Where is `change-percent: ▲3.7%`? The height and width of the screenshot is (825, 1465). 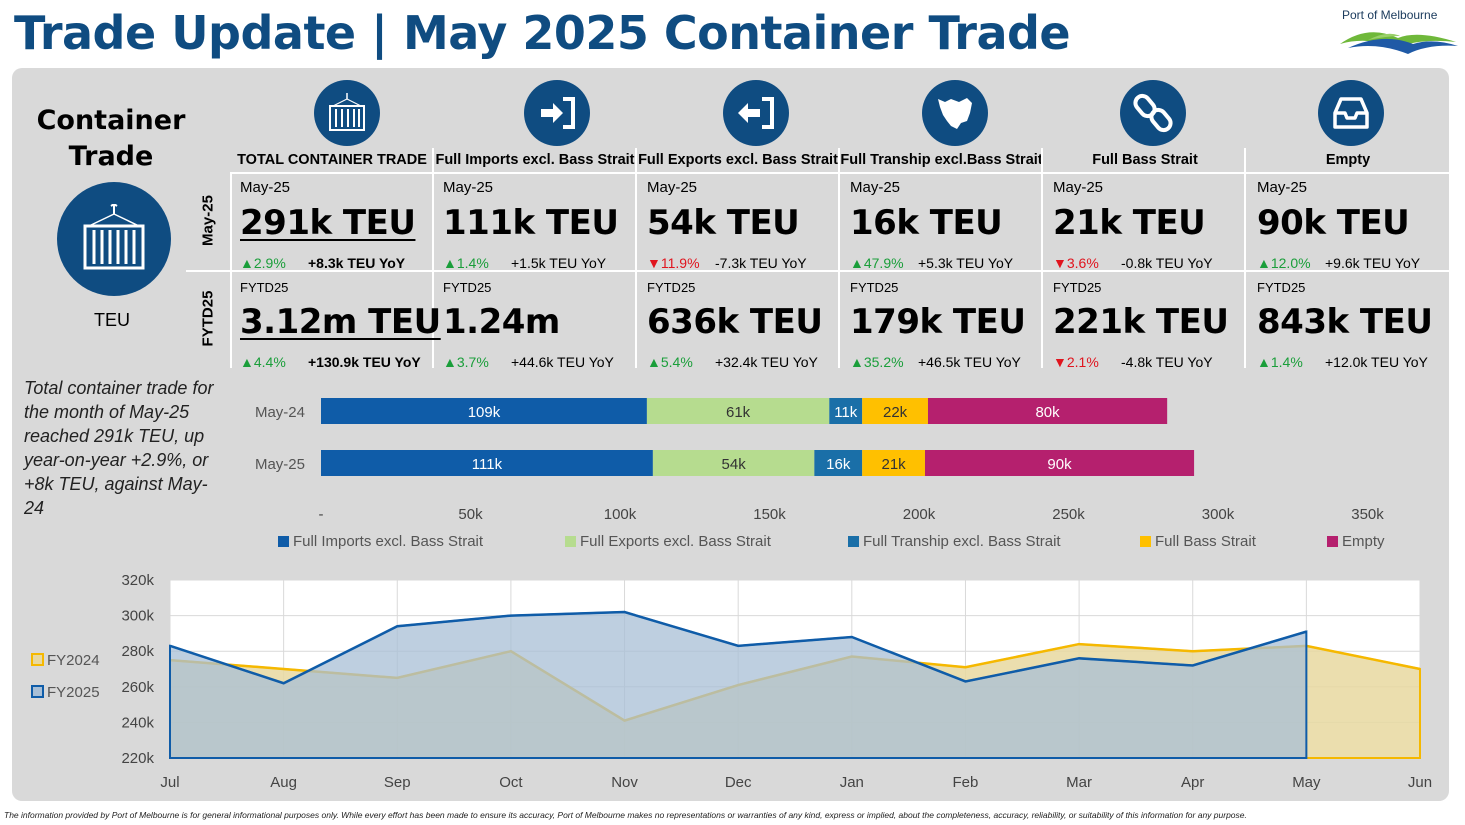 change-percent: ▲3.7% is located at coordinates (466, 362).